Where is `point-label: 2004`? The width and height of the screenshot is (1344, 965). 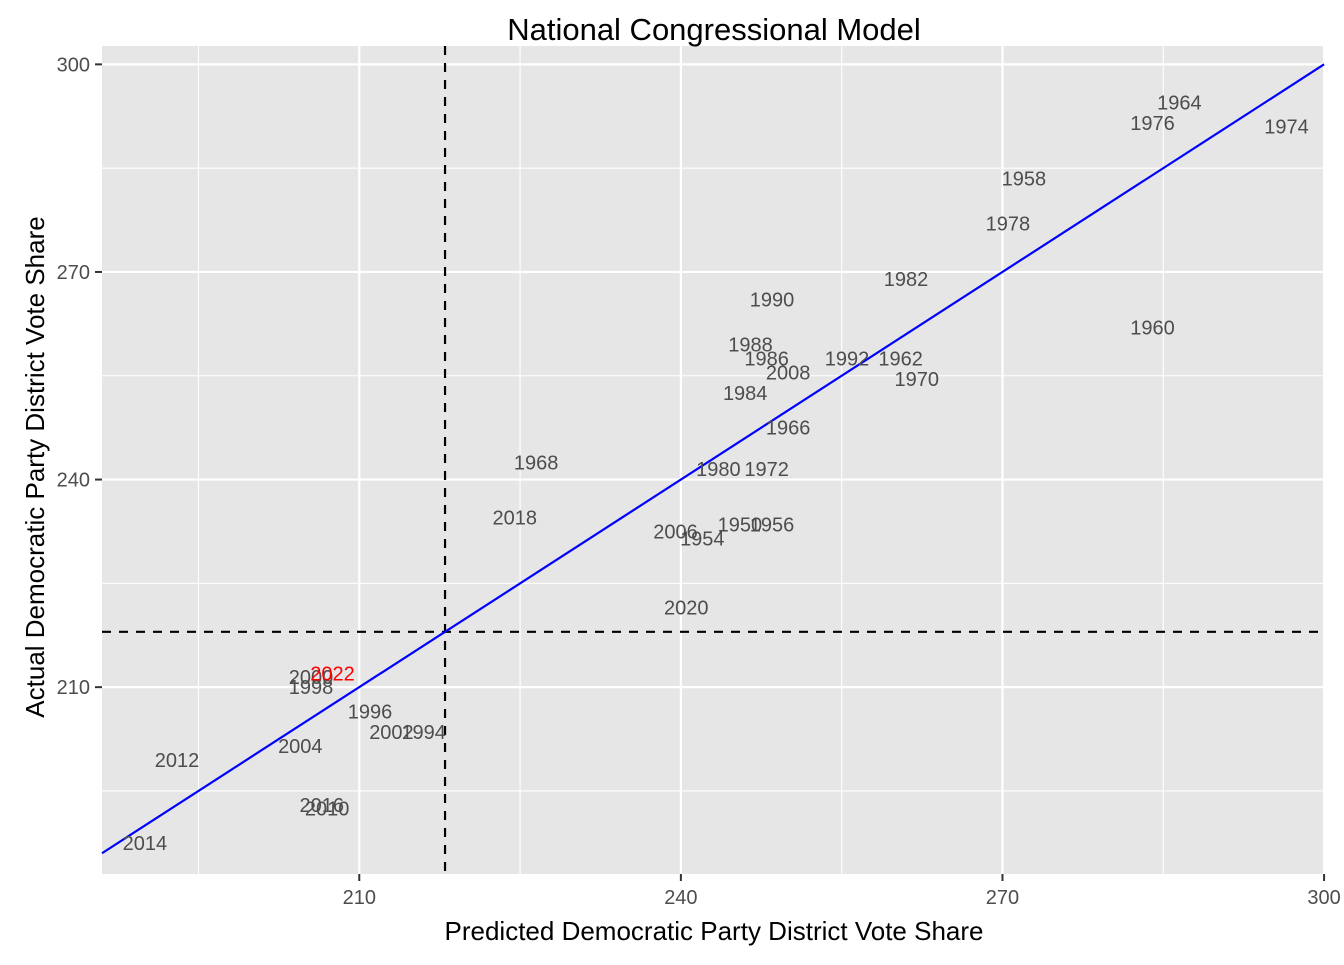
point-label: 2004 is located at coordinates (300, 747).